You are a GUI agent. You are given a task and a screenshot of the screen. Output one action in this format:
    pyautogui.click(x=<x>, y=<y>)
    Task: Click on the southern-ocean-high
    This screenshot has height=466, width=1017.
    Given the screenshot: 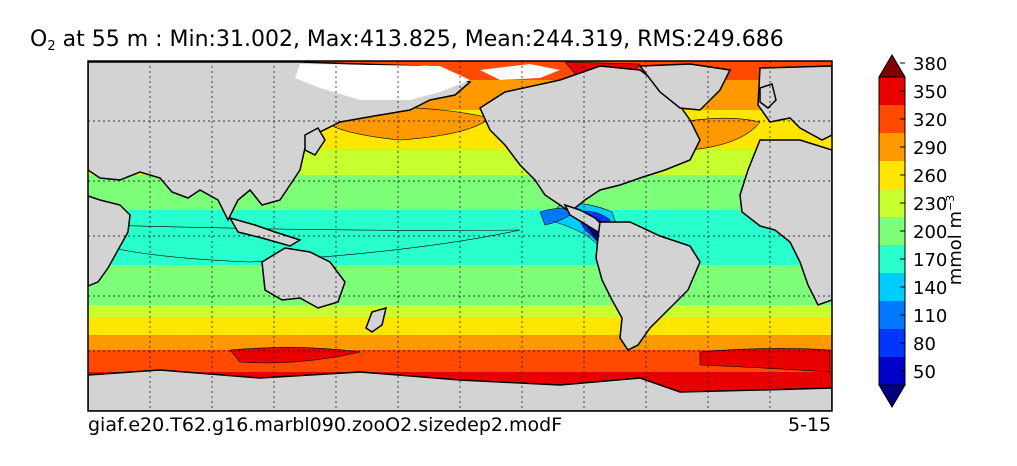 What is the action you would take?
    pyautogui.click(x=765, y=360)
    